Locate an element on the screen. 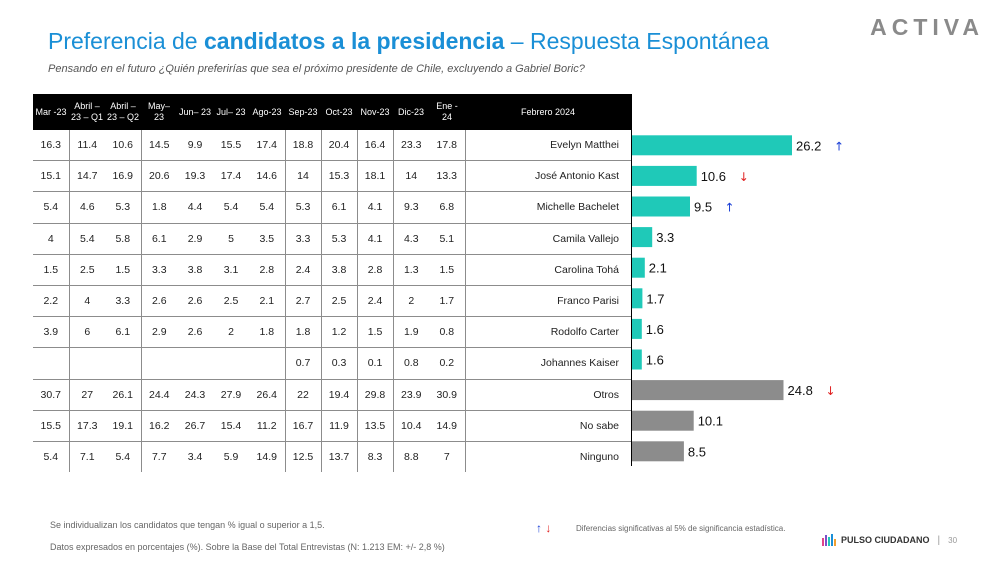 Image resolution: width=1000 pixels, height=565 pixels. table-cell: 13.5 is located at coordinates (374, 426).